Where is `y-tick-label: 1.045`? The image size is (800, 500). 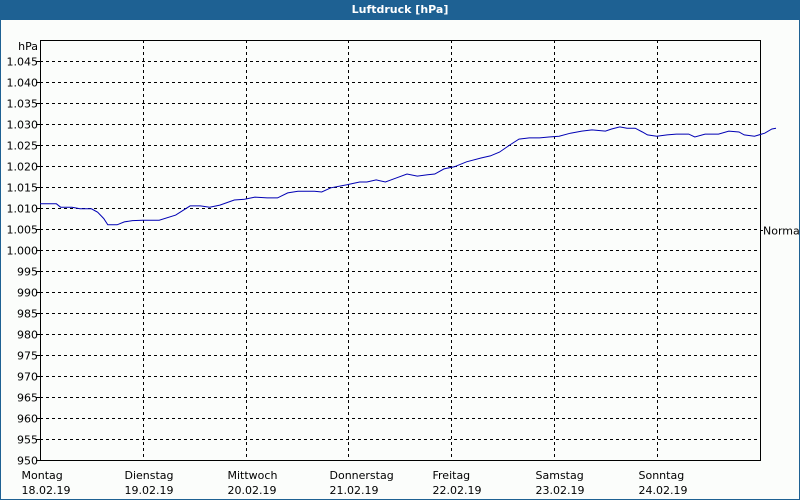 y-tick-label: 1.045 is located at coordinates (23, 62).